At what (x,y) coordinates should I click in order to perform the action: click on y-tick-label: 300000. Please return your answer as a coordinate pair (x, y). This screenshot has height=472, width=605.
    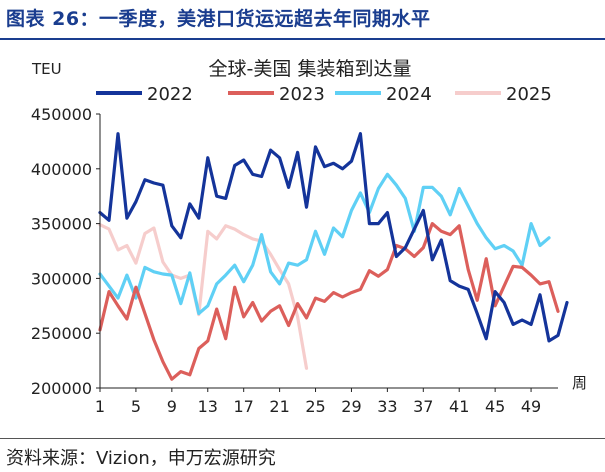
    Looking at the image, I should click on (61, 278).